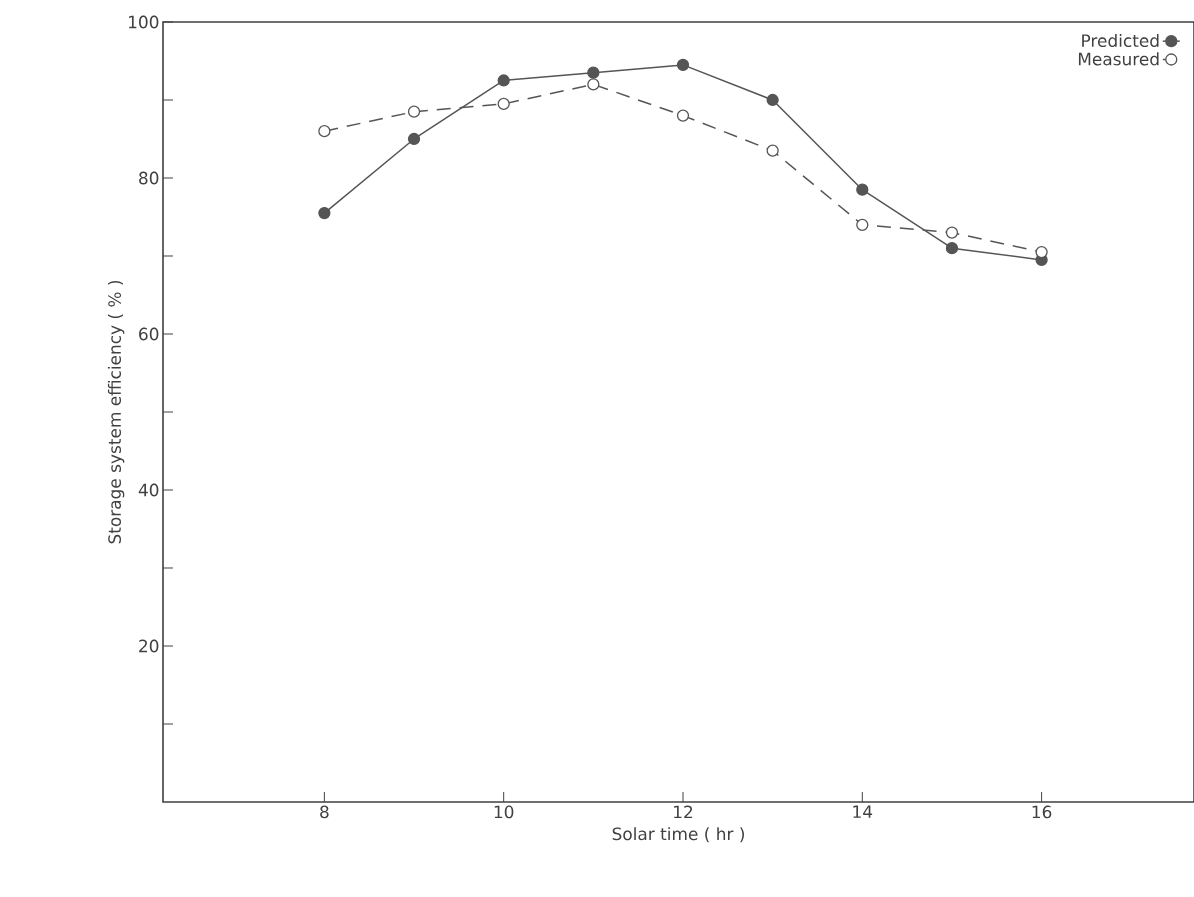 The image size is (1194, 897). Describe the element at coordinates (1118, 59) in the screenshot. I see `legend-label: Measured` at that location.